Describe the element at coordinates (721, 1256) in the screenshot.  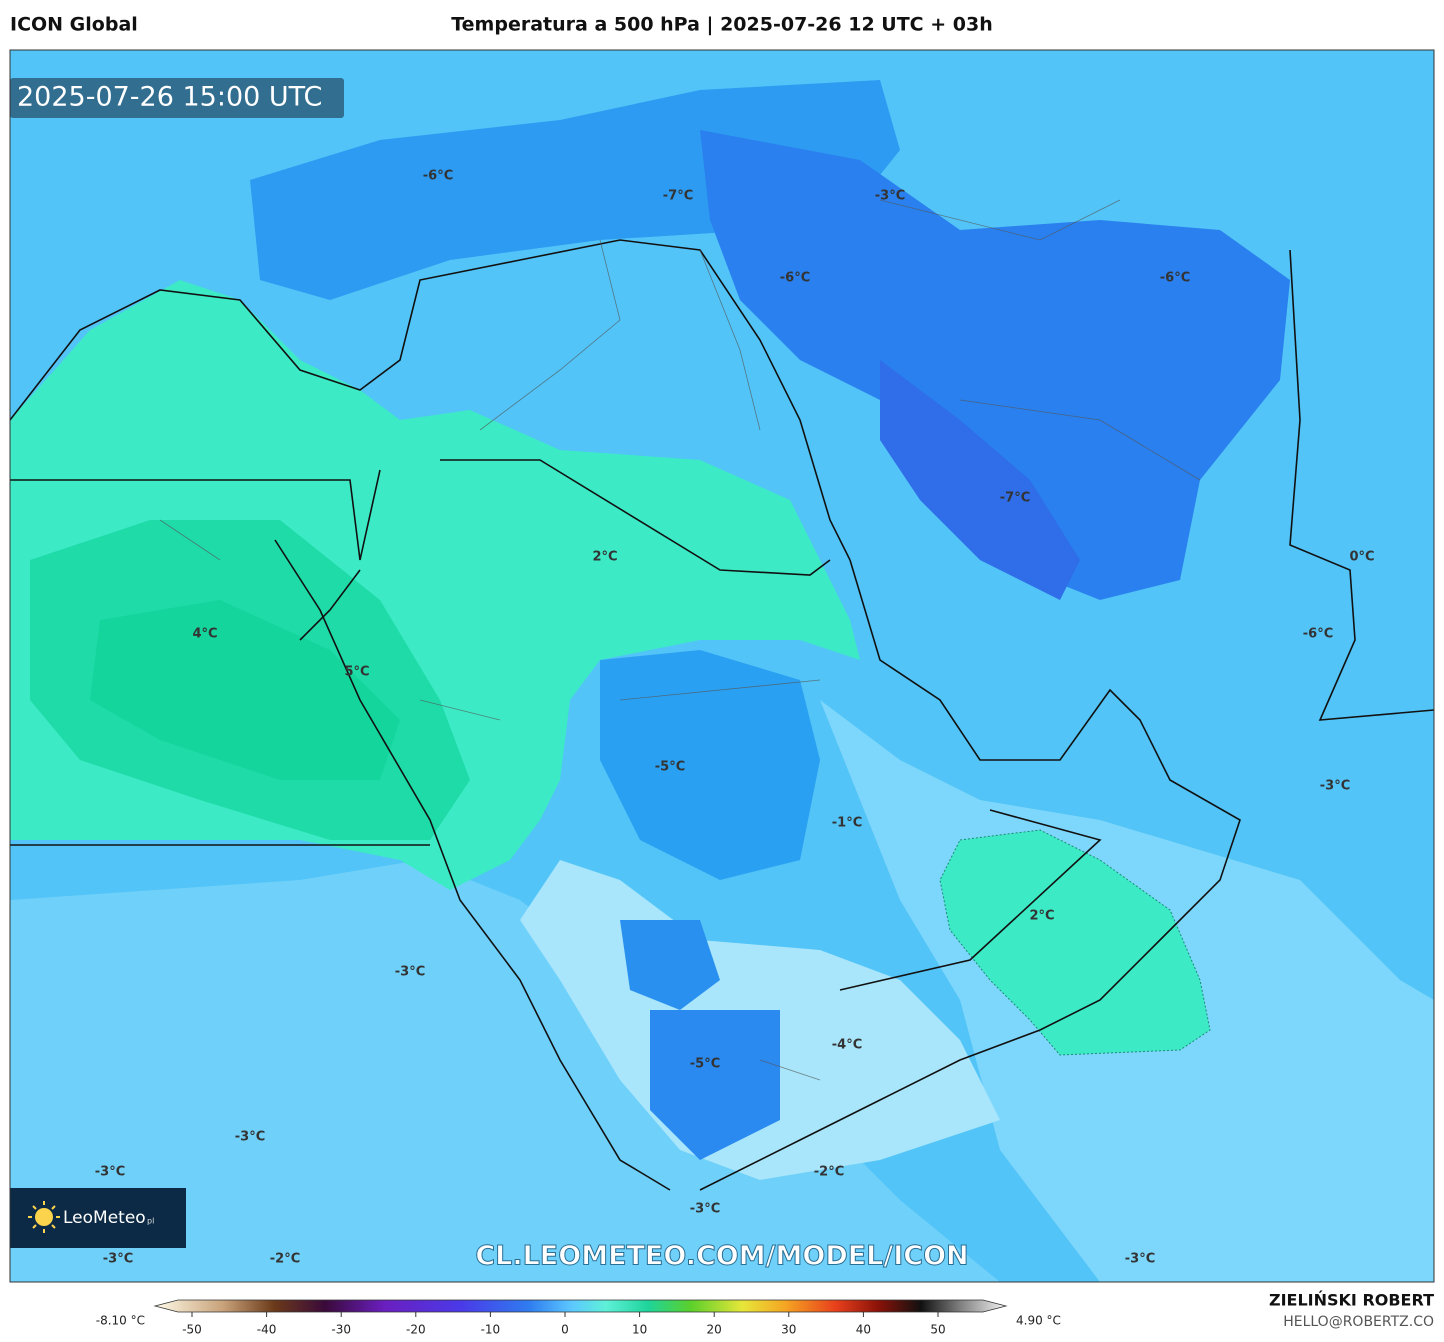
I see `watermark: CL.LEOMETEO.COM/MODEL/ICON` at that location.